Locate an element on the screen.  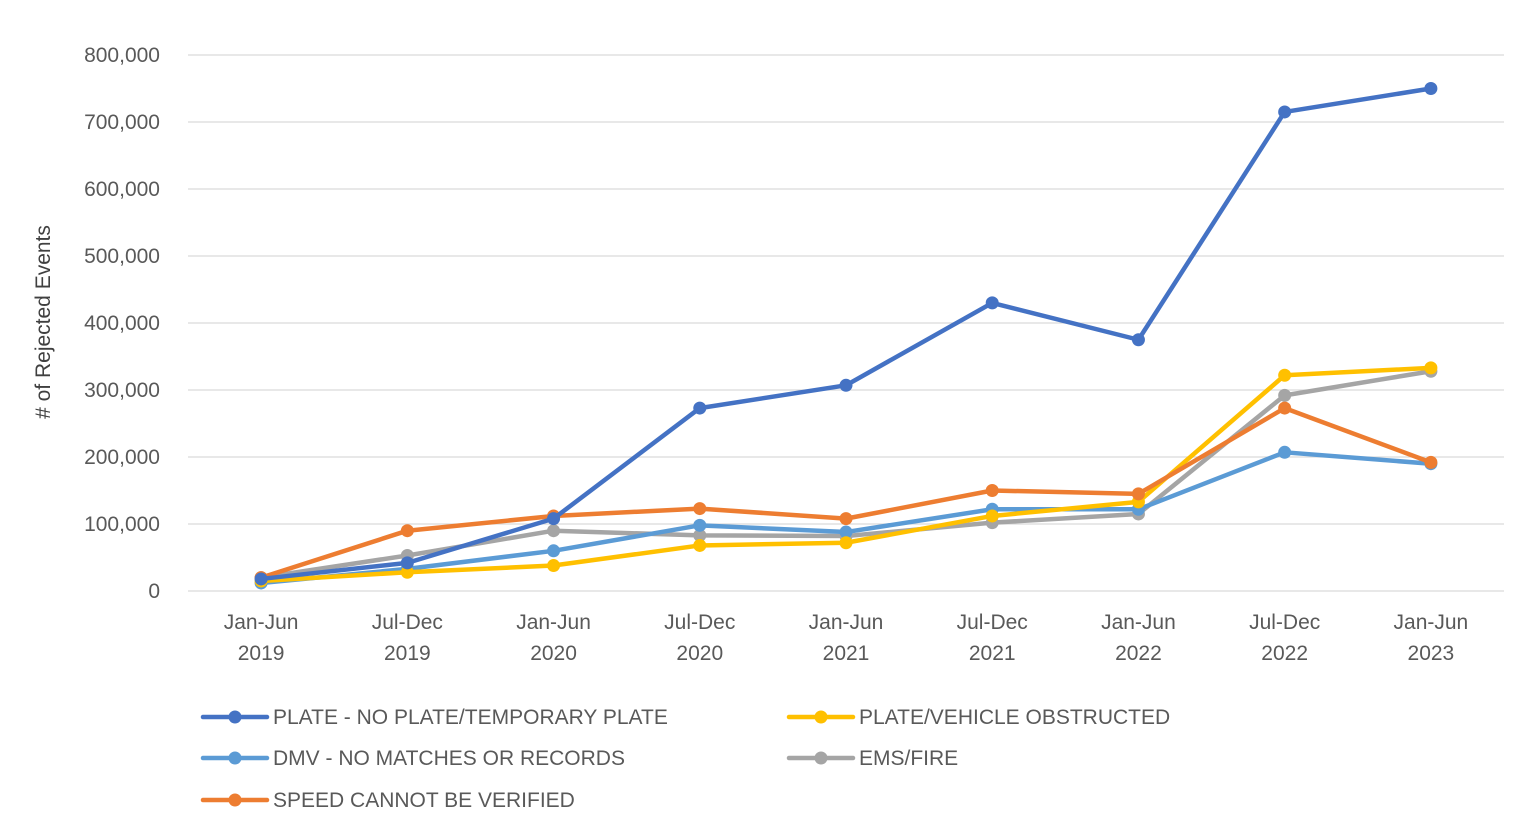
y-tick-label: 0 is located at coordinates (154, 591).